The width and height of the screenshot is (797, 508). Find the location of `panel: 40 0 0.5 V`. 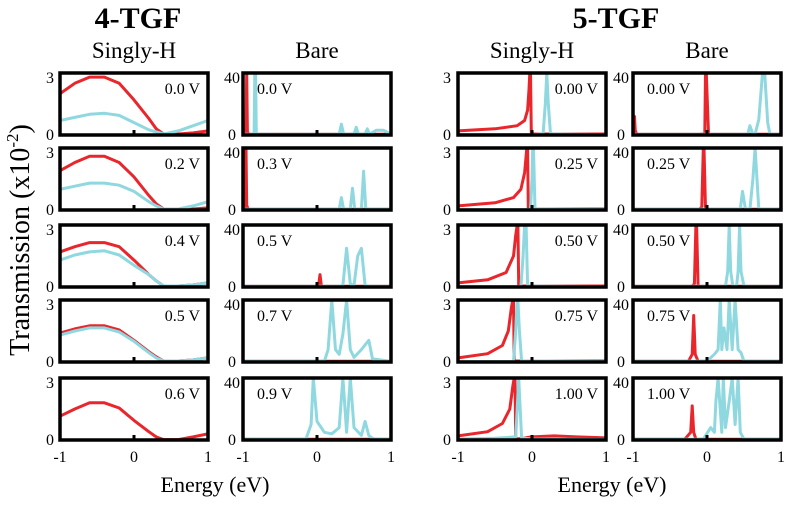

panel: 40 0 0.5 V is located at coordinates (308, 259).